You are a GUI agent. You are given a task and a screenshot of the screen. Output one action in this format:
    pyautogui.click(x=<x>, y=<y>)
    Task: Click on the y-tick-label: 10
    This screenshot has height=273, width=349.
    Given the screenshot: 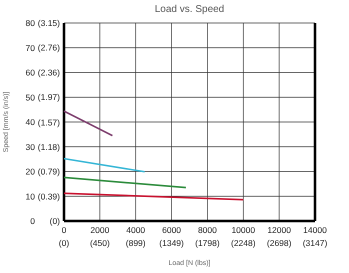 What is the action you would take?
    pyautogui.click(x=31, y=196)
    